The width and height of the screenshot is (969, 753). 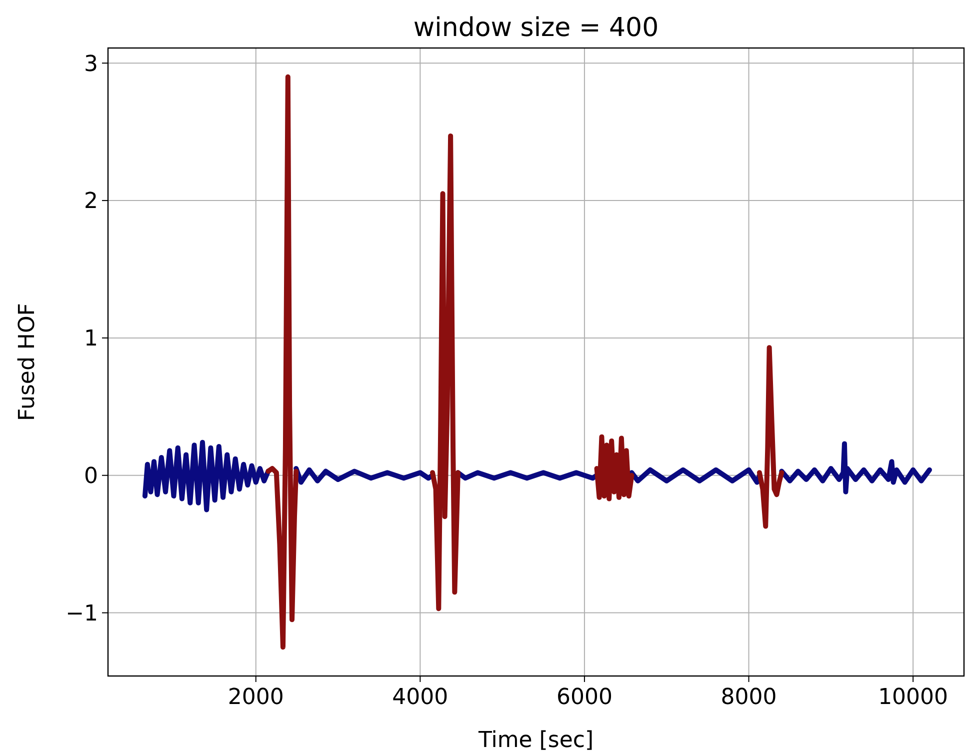 What do you see at coordinates (91, 201) in the screenshot?
I see `y-tick-label: 2` at bounding box center [91, 201].